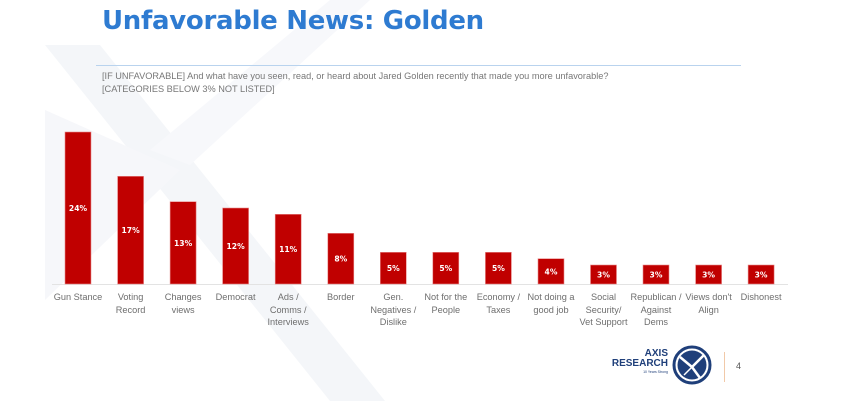 Image resolution: width=858 pixels, height=401 pixels. I want to click on logo-tagline: 10 Years Strong, so click(655, 372).